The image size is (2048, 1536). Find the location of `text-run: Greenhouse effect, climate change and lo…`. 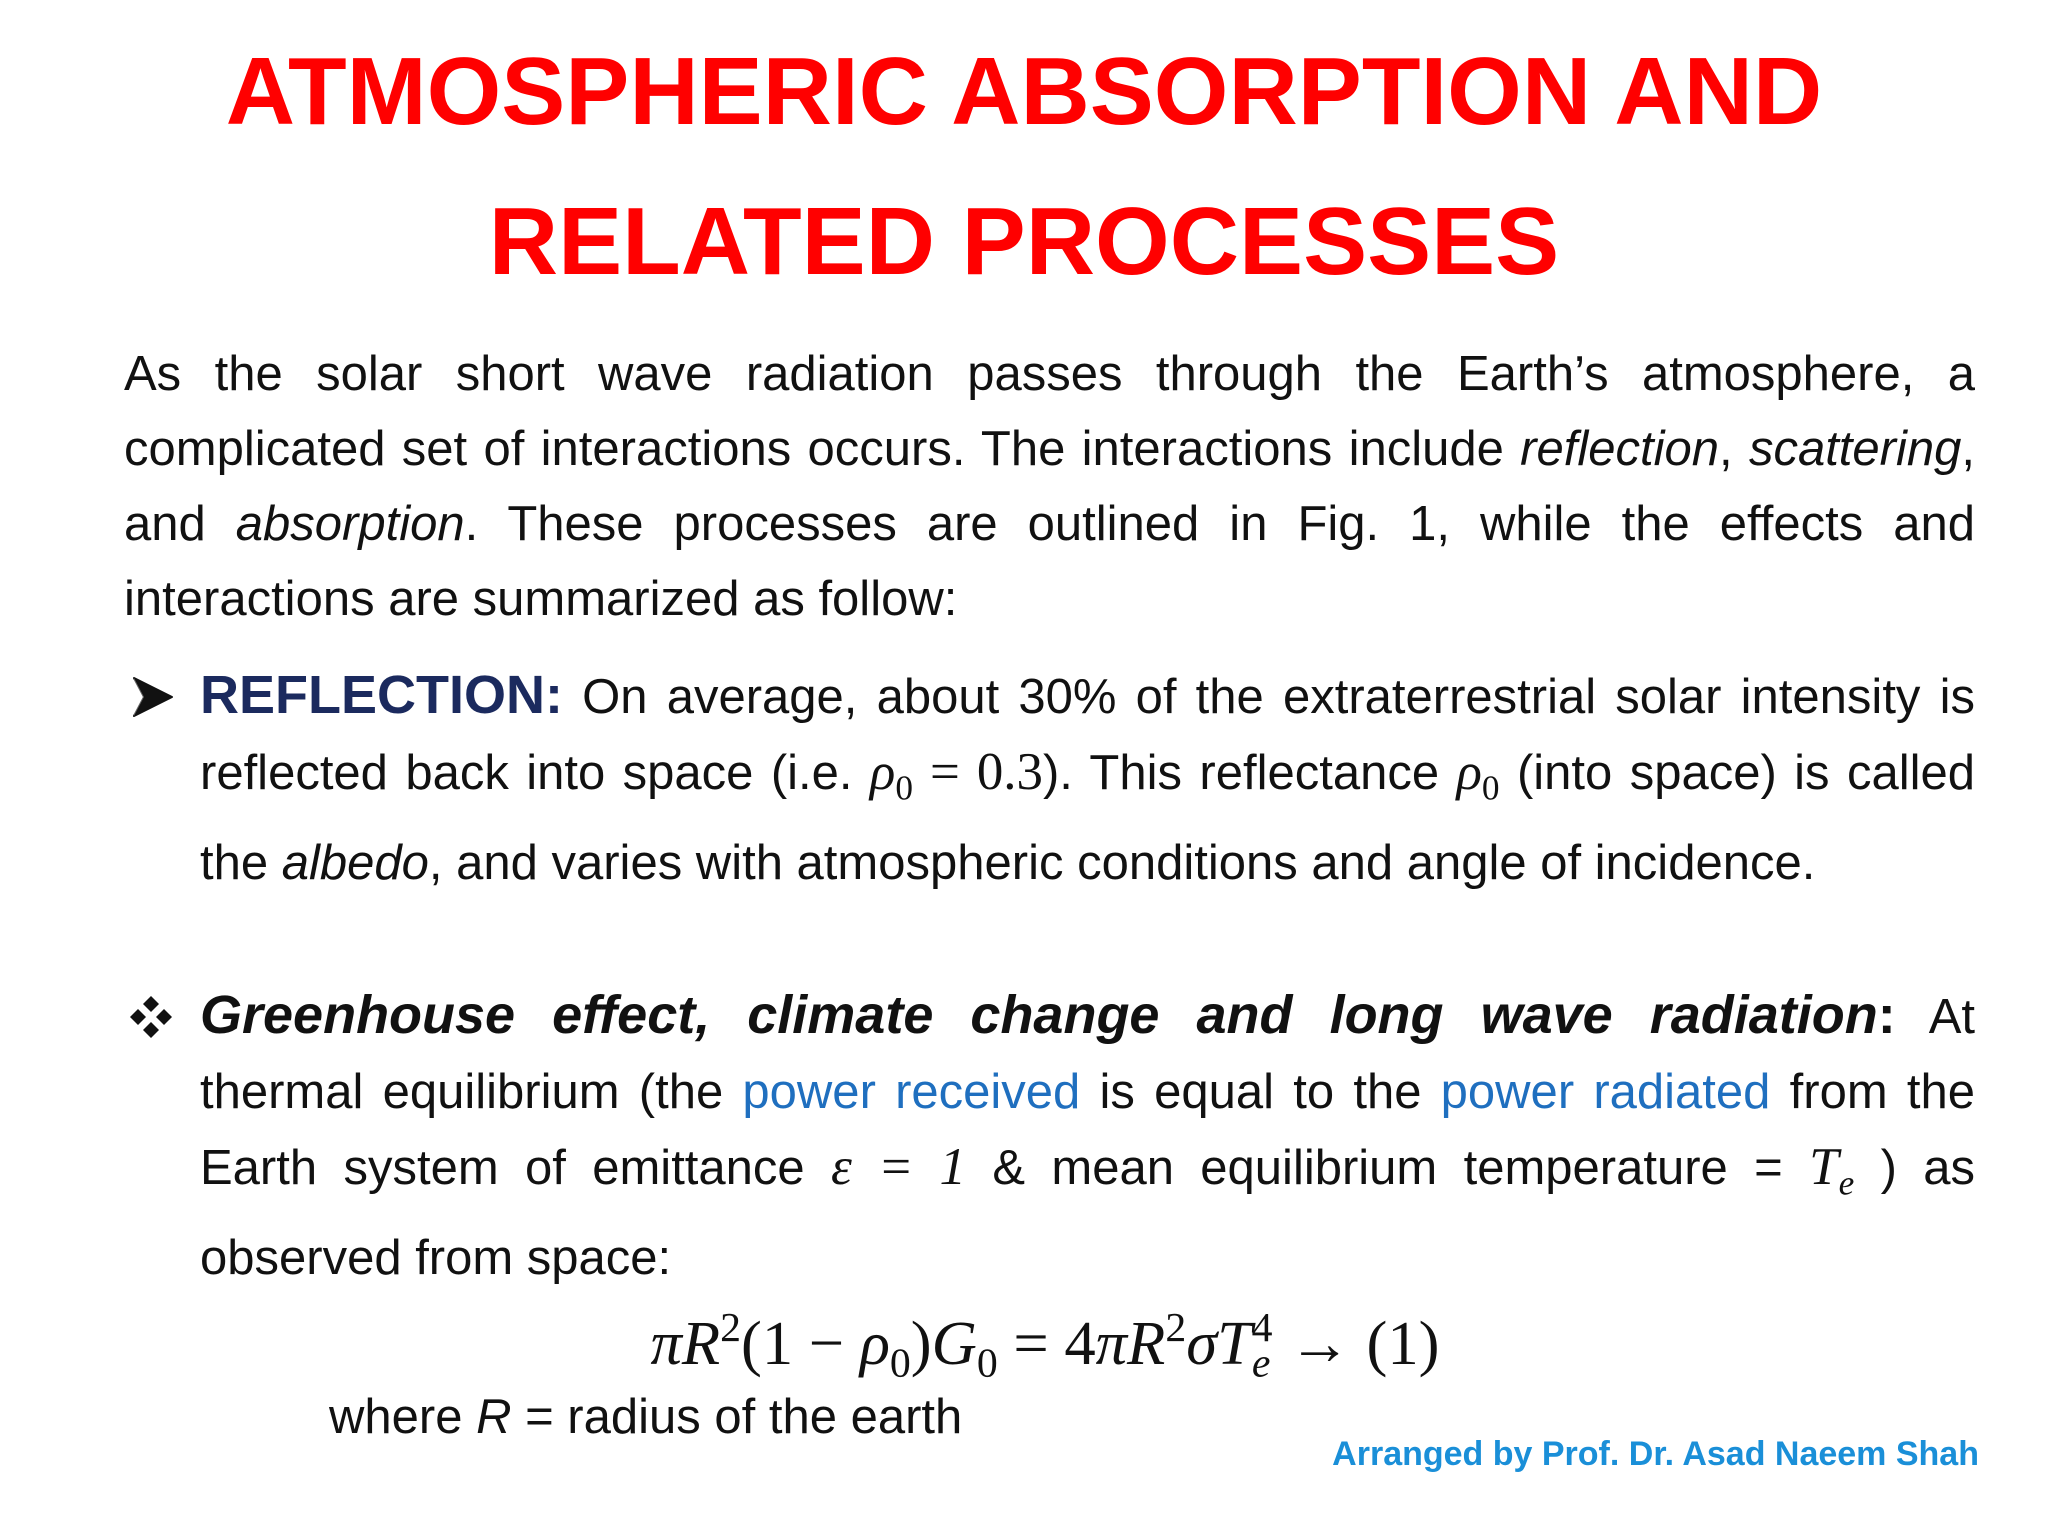

text-run: Greenhouse effect, climate change and lo… is located at coordinates (1039, 1015).